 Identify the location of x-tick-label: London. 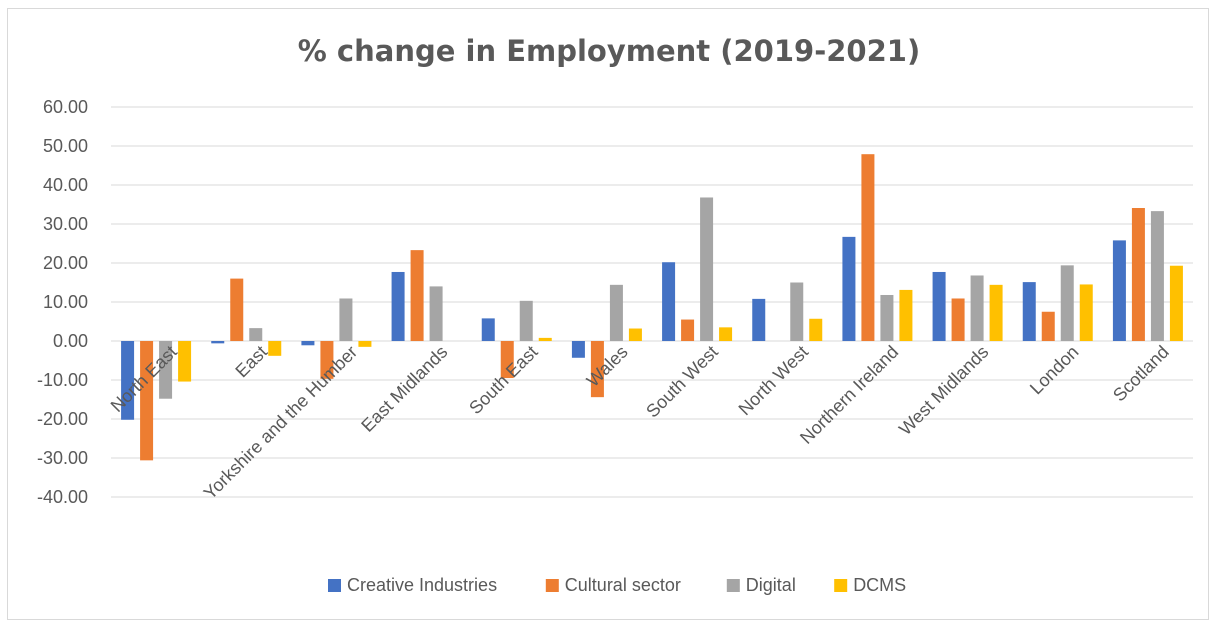
(1054, 370).